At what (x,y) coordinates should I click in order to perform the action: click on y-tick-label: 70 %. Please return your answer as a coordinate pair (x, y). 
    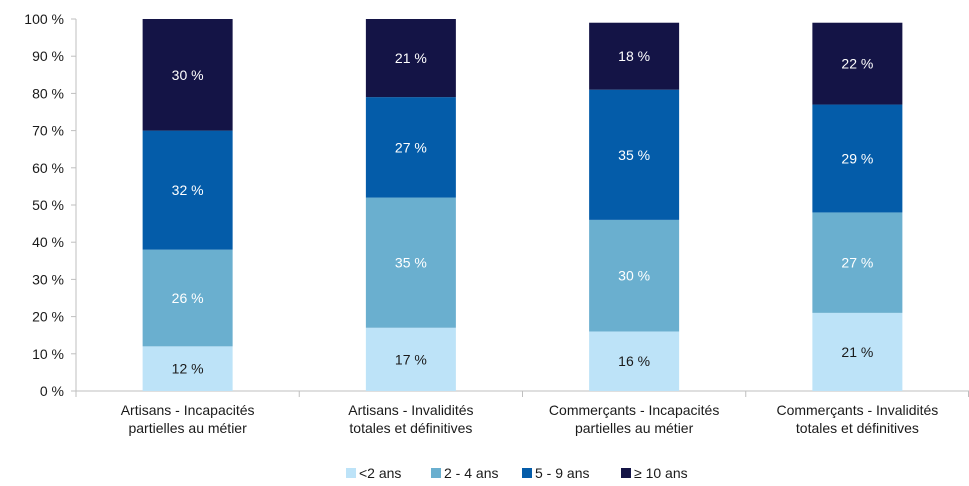
    Looking at the image, I should click on (48, 131).